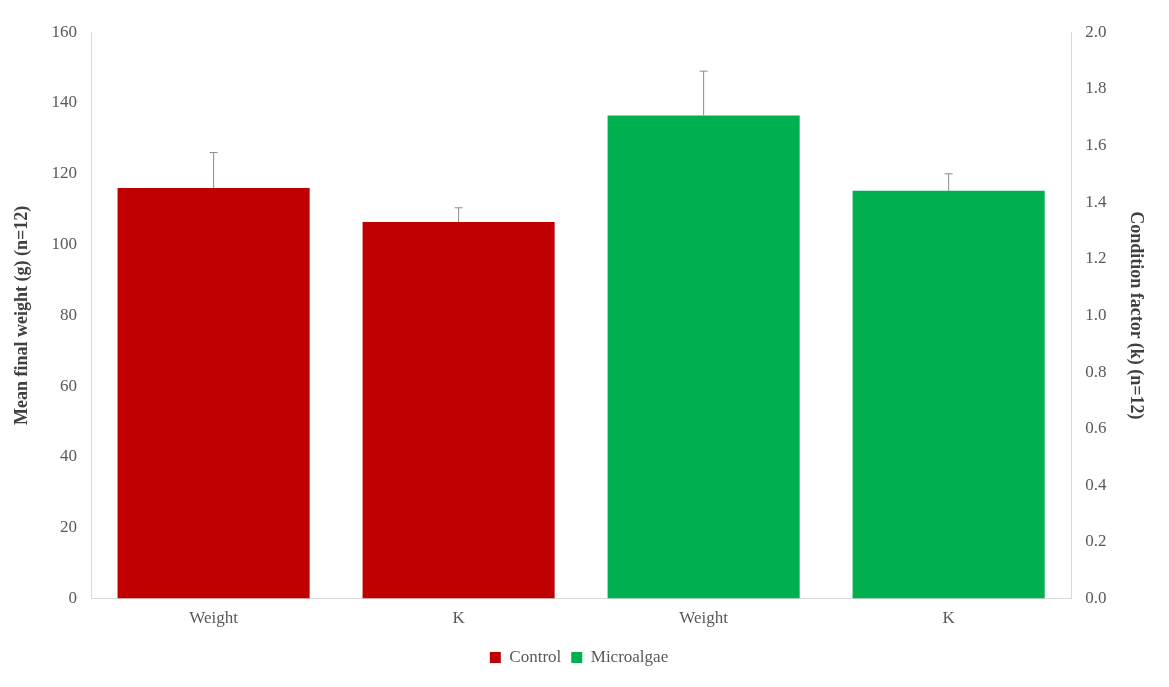 The image size is (1169, 687). I want to click on y2-tick-label: 1.6, so click(1096, 144).